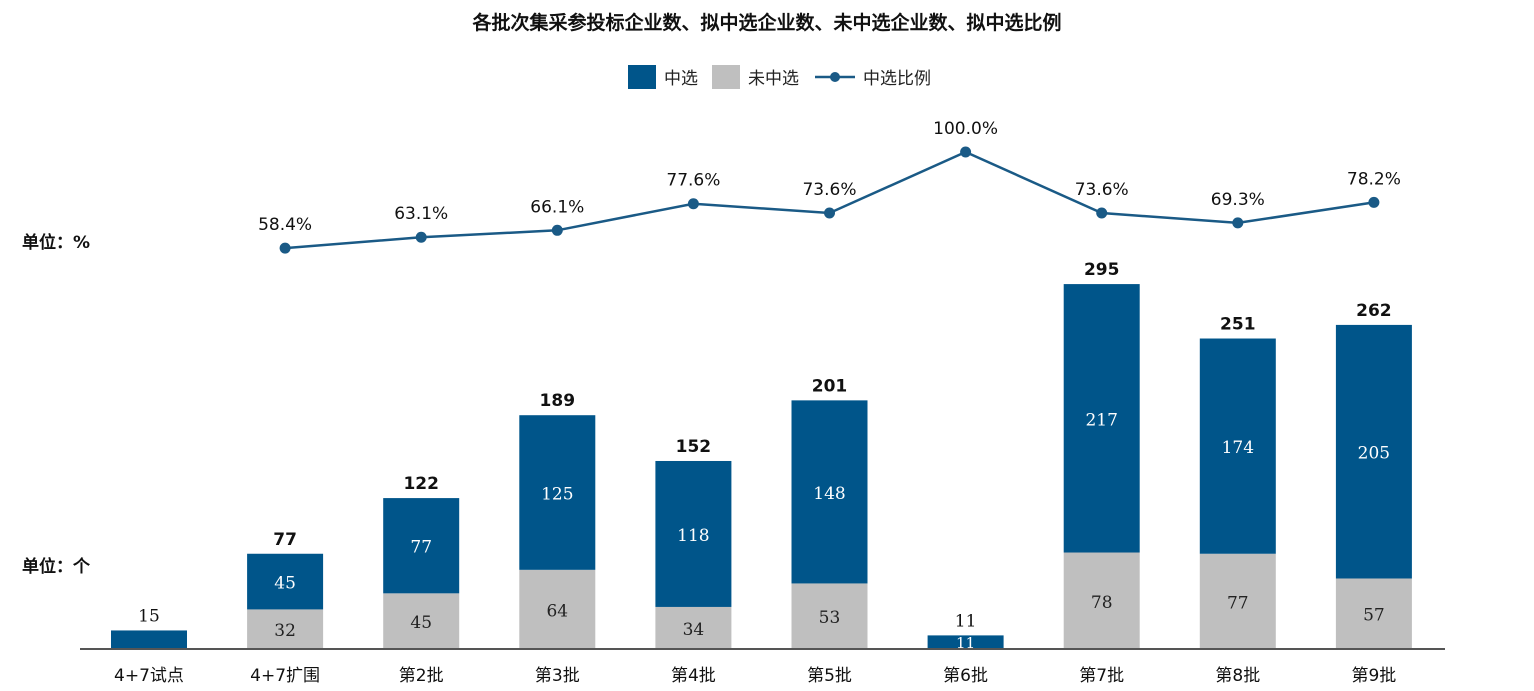 Image resolution: width=1534 pixels, height=691 pixels. What do you see at coordinates (421, 484) in the screenshot?
I see `bar-total-label: 122` at bounding box center [421, 484].